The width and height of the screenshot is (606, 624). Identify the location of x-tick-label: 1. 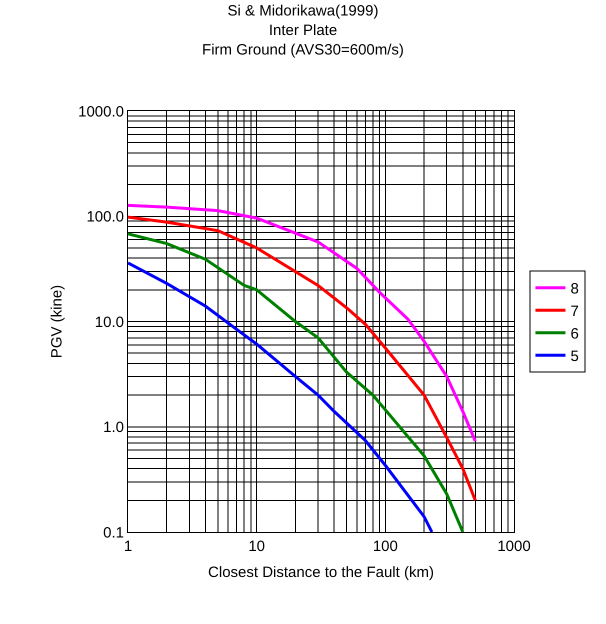
(128, 546).